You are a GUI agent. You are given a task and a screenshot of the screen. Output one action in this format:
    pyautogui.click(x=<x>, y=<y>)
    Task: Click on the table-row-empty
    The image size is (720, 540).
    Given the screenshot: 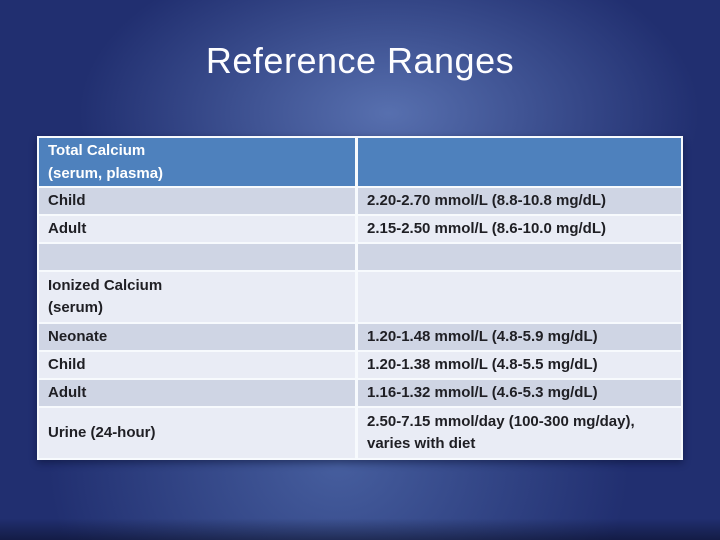 What is the action you would take?
    pyautogui.click(x=360, y=257)
    